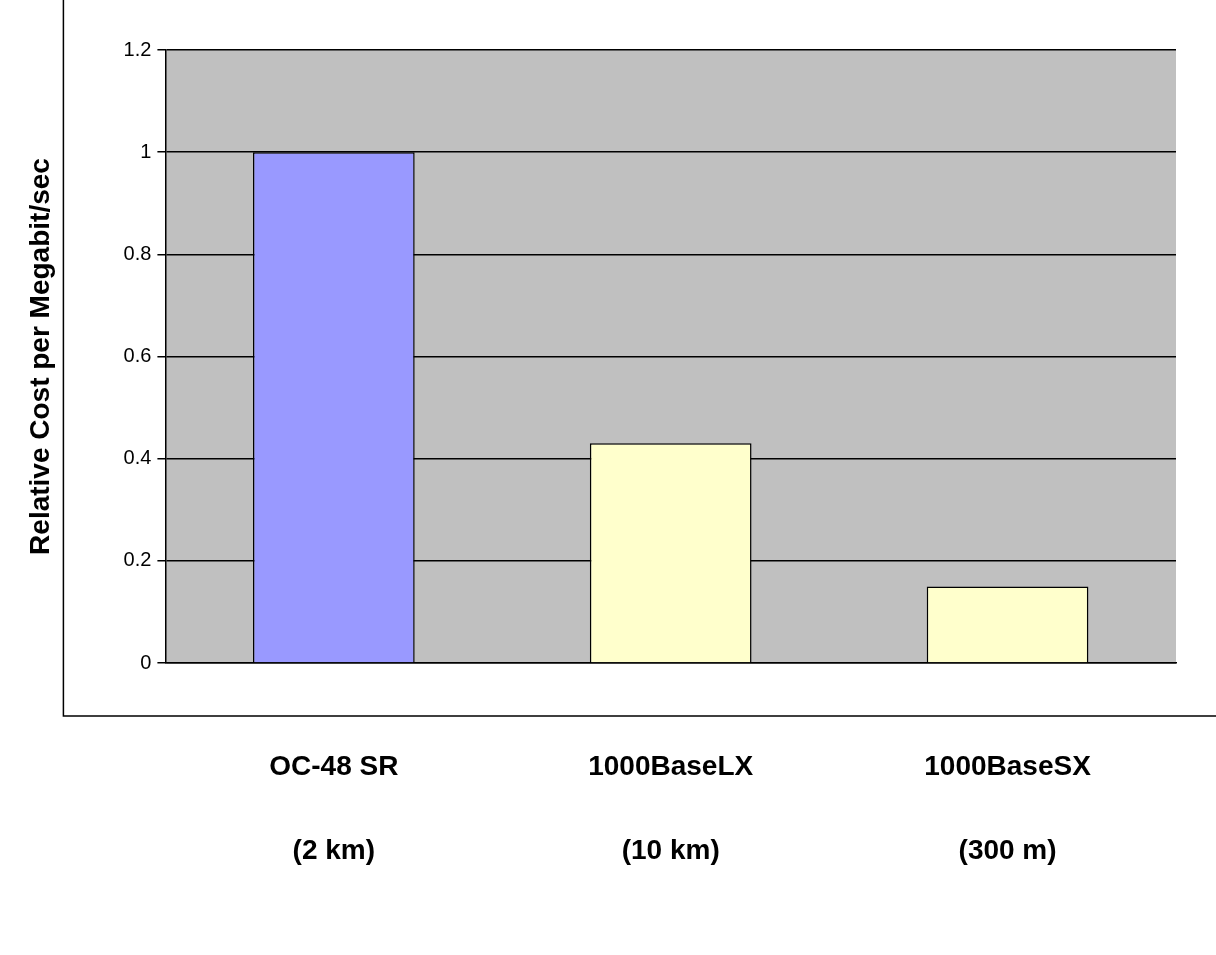 The height and width of the screenshot is (955, 1216). What do you see at coordinates (146, 661) in the screenshot?
I see `y-tick-label: 0` at bounding box center [146, 661].